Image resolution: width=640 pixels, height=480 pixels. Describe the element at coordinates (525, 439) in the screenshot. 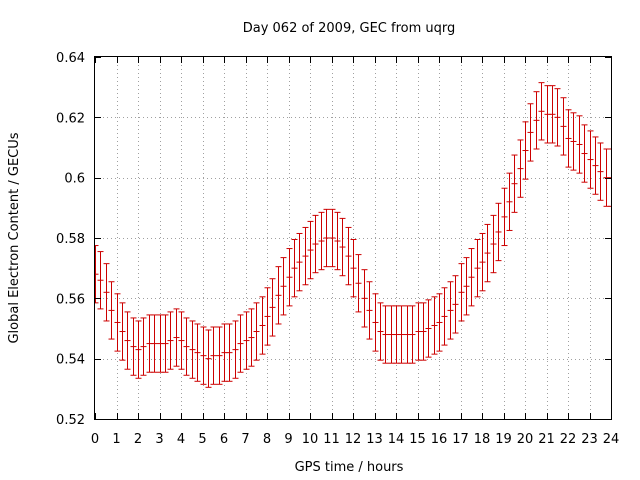

I see `x-tick-label: 20` at that location.